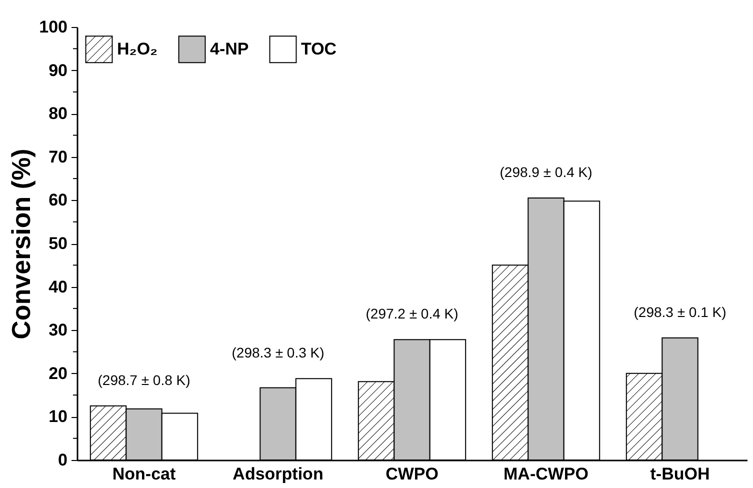 This screenshot has height=488, width=753. What do you see at coordinates (58, 114) in the screenshot?
I see `y-tick-label: 80` at bounding box center [58, 114].